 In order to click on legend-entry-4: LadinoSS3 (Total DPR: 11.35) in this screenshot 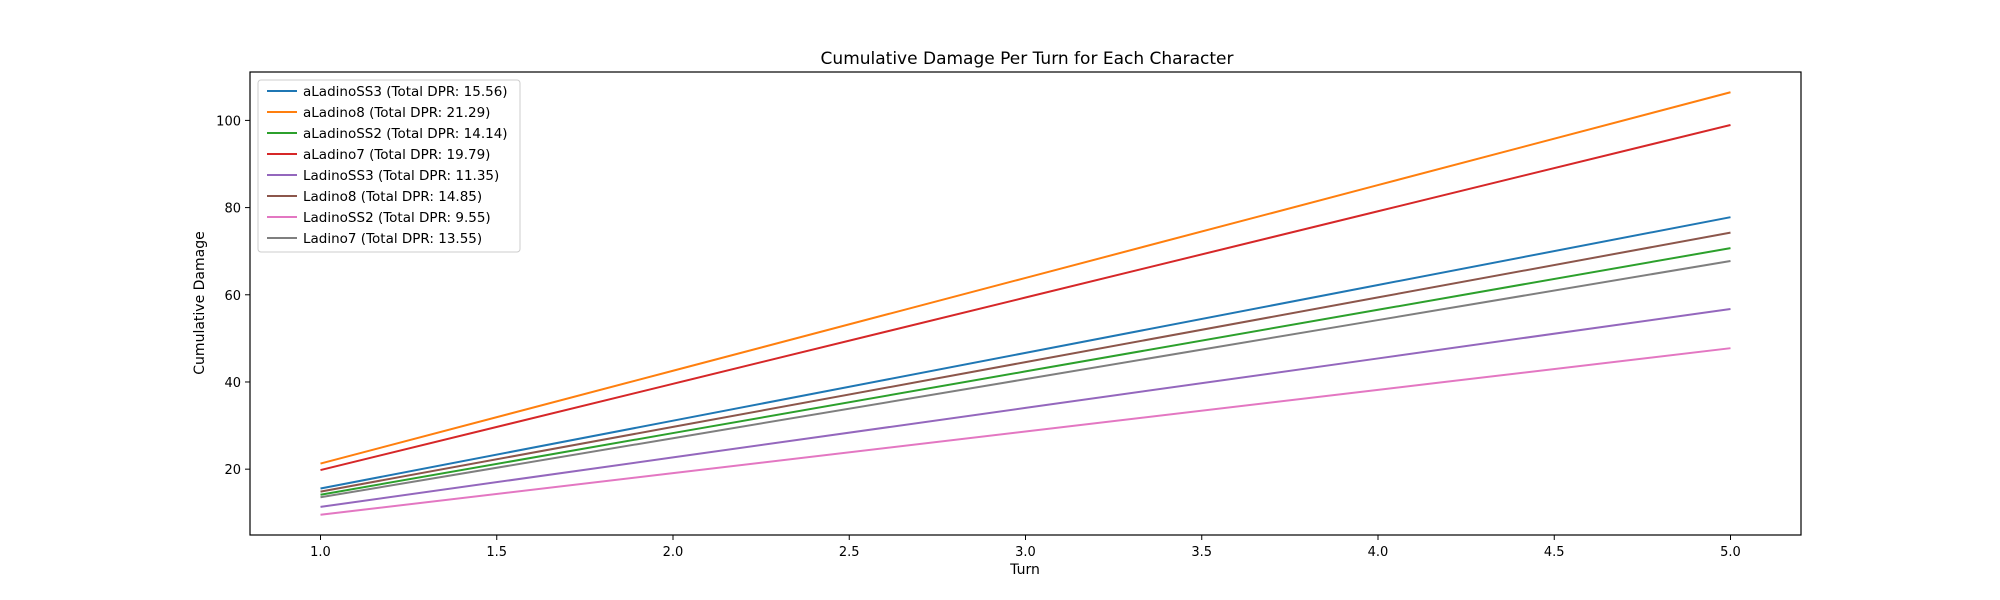, I will do `click(401, 176)`.